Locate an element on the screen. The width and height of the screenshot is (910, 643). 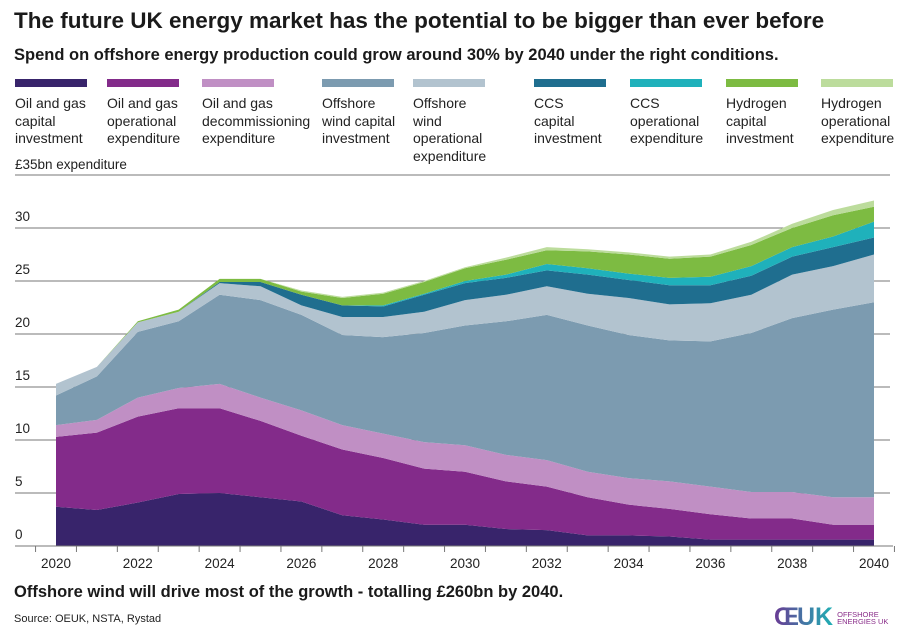
y-tick-label: 15 is located at coordinates (22, 375).